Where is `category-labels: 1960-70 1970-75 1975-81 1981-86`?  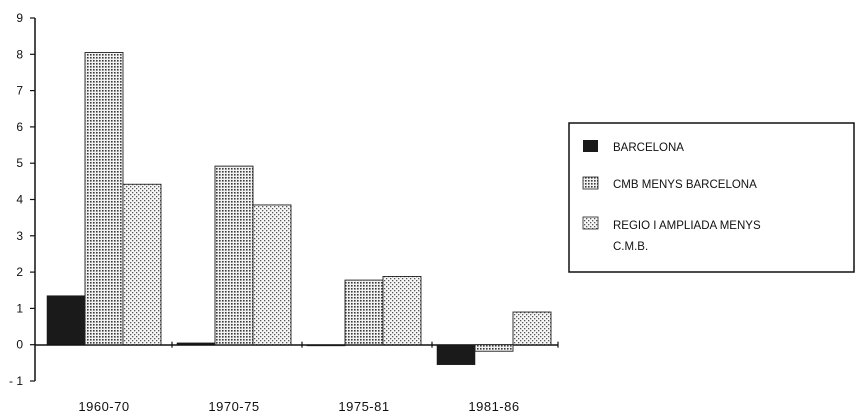 category-labels: 1960-70 1970-75 1975-81 1981-86 is located at coordinates (298, 406).